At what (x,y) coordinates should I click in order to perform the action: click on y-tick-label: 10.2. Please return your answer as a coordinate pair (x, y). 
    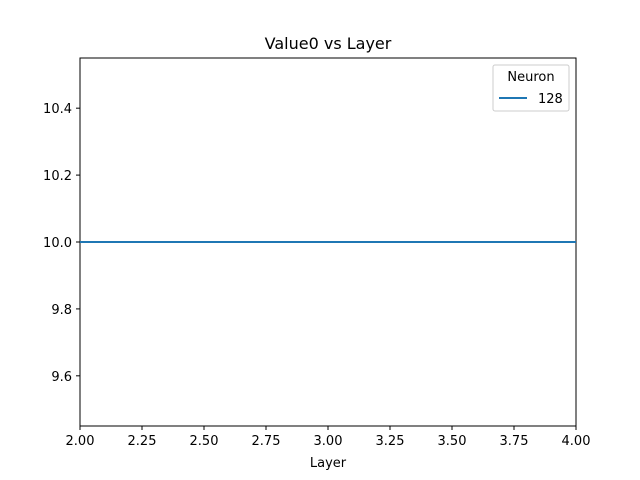
    Looking at the image, I should click on (57, 176).